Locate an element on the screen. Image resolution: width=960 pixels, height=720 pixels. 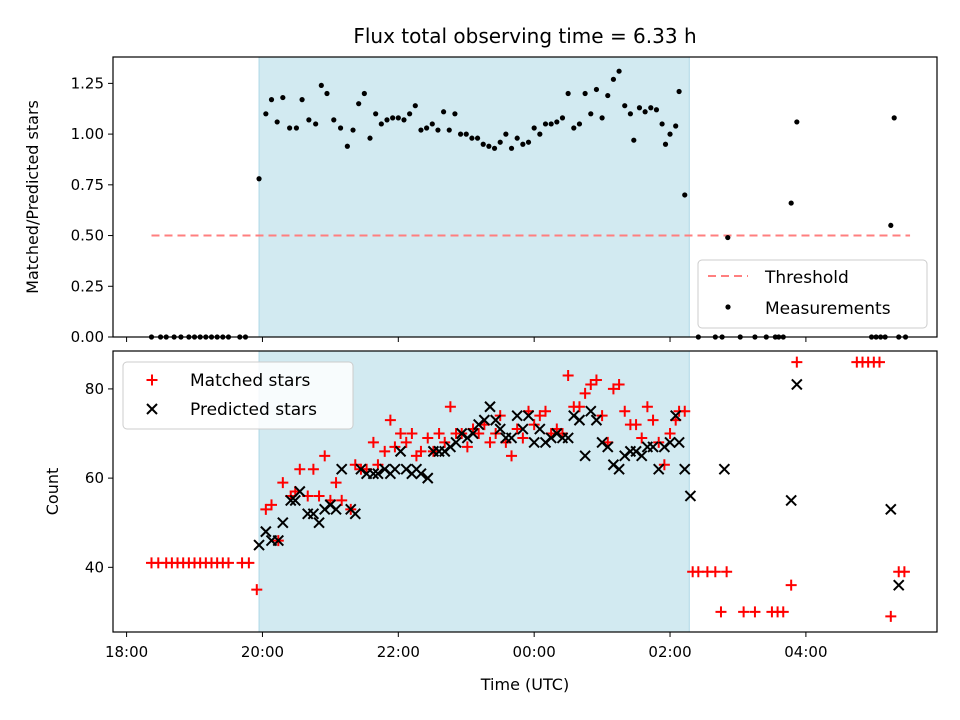
y-tick-label: 0.25 is located at coordinates (87, 286).